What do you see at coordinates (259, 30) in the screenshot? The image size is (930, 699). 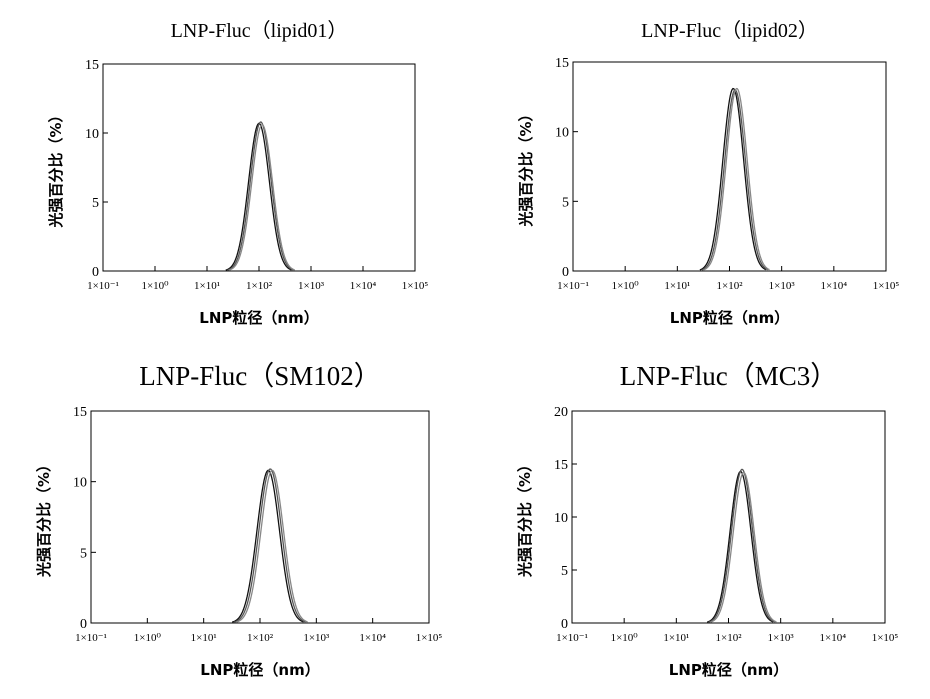 I see `chart-title: LNP-Fluc（lipid01）` at bounding box center [259, 30].